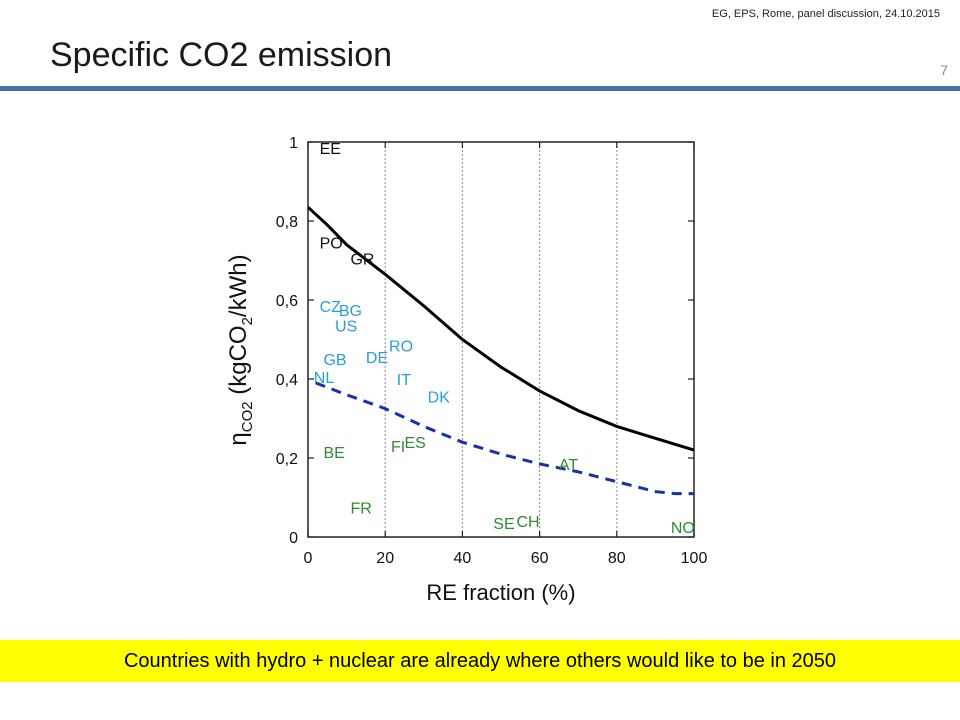 The height and width of the screenshot is (720, 960). What do you see at coordinates (568, 465) in the screenshot?
I see `country-label-at: AT` at bounding box center [568, 465].